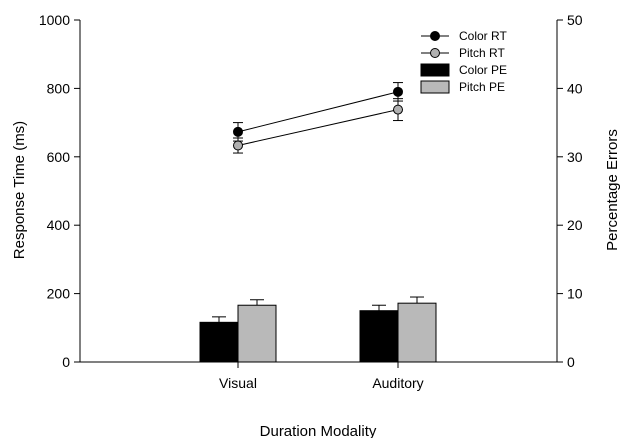 This screenshot has height=438, width=621. I want to click on right-axis-ticks: 0 10 20 30 40 50, so click(570, 191).